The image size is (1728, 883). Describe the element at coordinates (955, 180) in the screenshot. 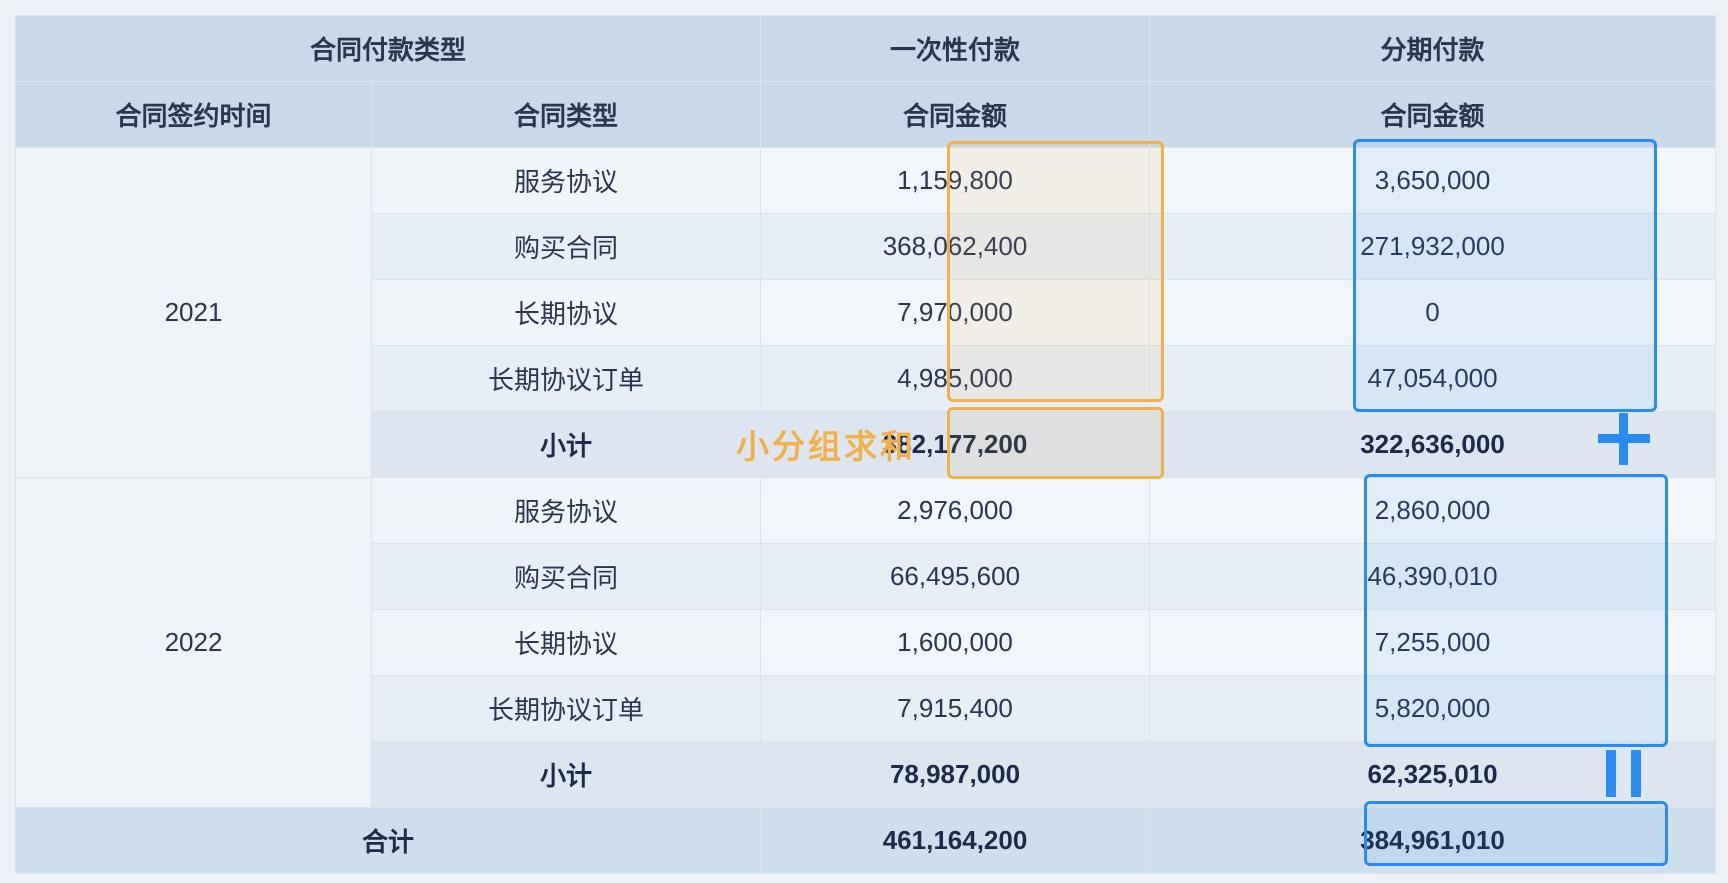

I see `one-time-amount-cell: 1,159,800` at that location.